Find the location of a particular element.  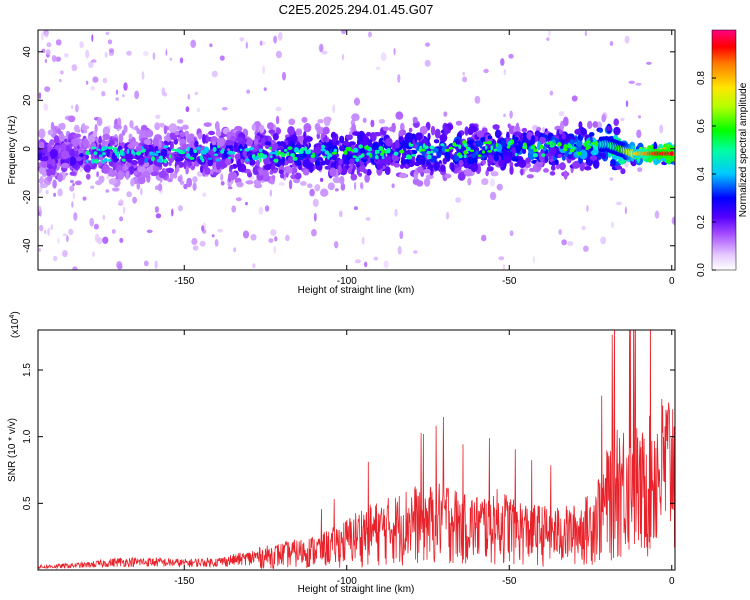

top-y-tick-label: 0 is located at coordinates (27, 149).